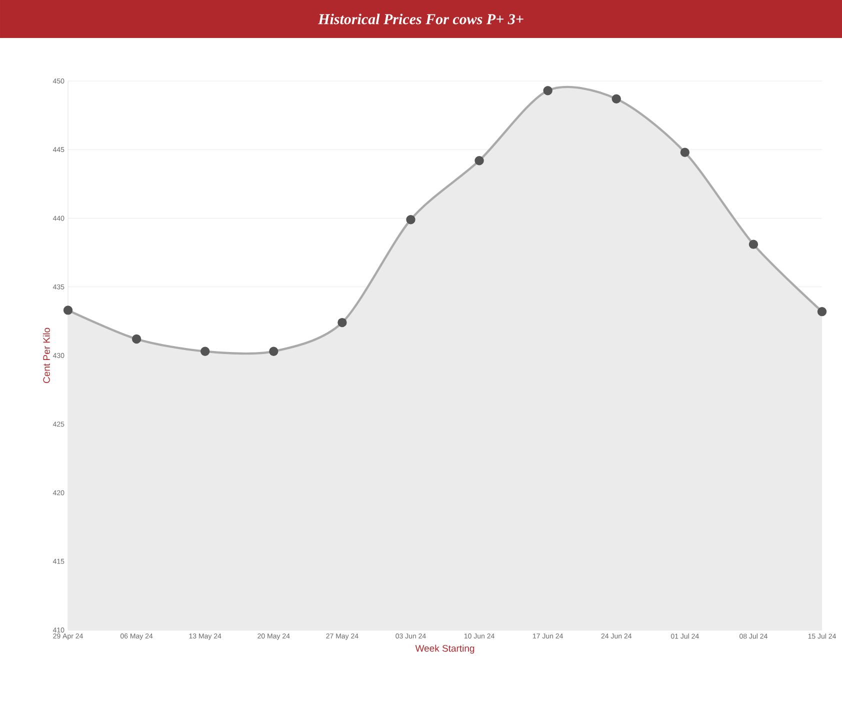  I want to click on y-axis-title: Cent Per Kilo, so click(46, 355).